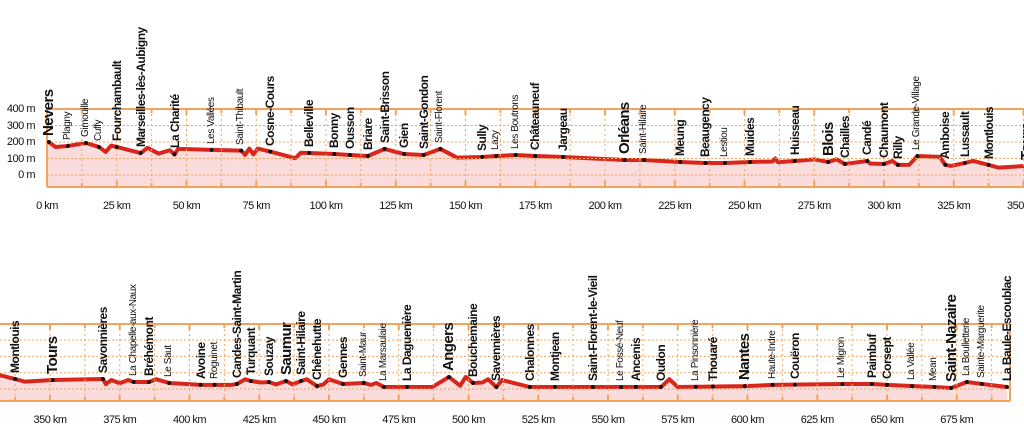 The image size is (1024, 434). I want to click on x-tick-label: 475 km, so click(399, 420).